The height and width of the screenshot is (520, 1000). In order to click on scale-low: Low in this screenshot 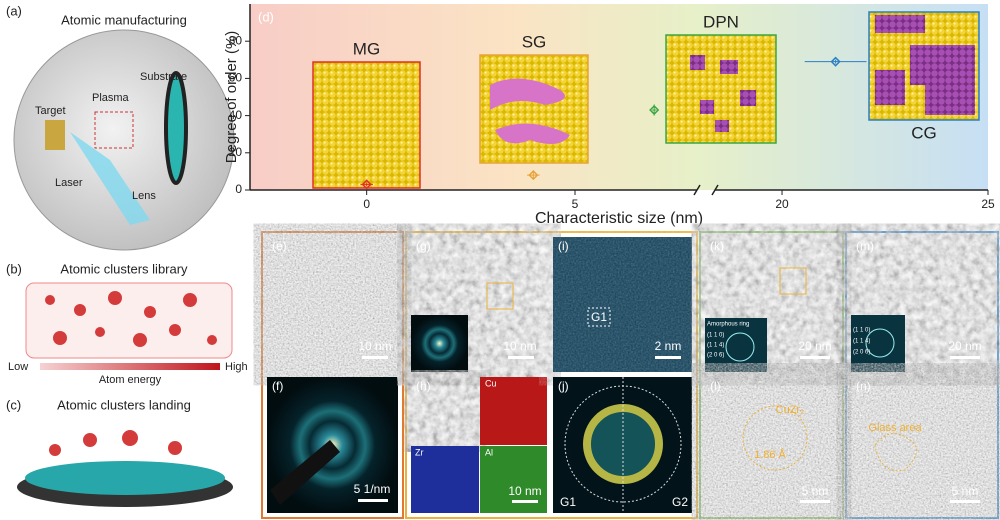, I will do `click(18, 367)`.